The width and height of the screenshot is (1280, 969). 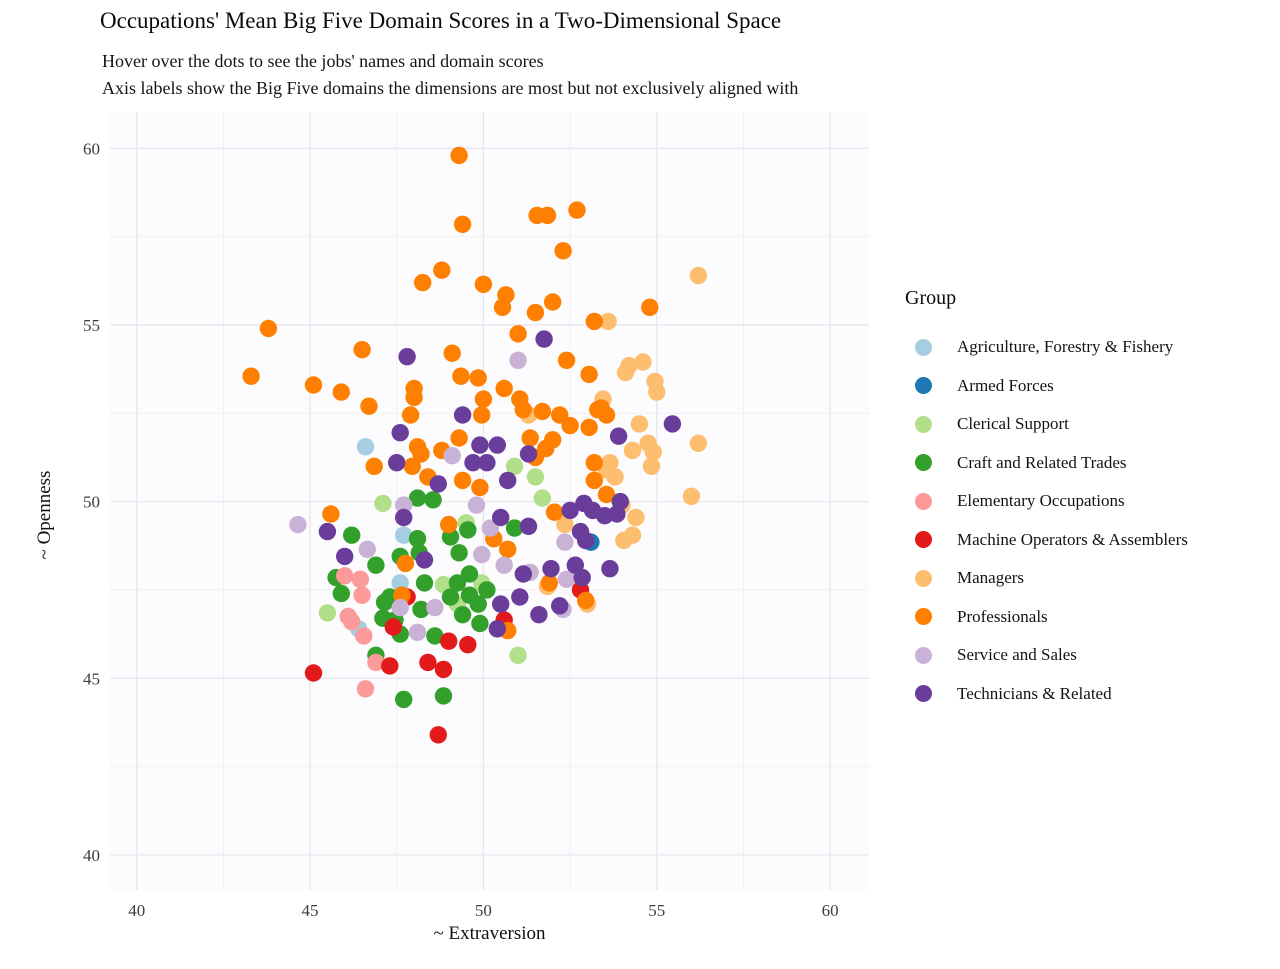 I want to click on legend-item-agriculture-forestry-fishery: Agriculture, Forestry & Fishery, so click(x=1045, y=347).